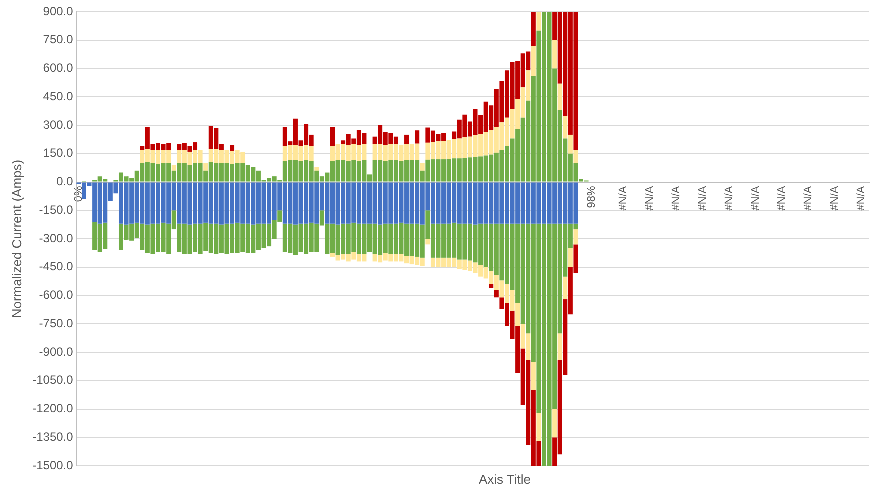 This screenshot has height=496, width=884. What do you see at coordinates (53, 380) in the screenshot?
I see `y-tick-label: -1050.0` at bounding box center [53, 380].